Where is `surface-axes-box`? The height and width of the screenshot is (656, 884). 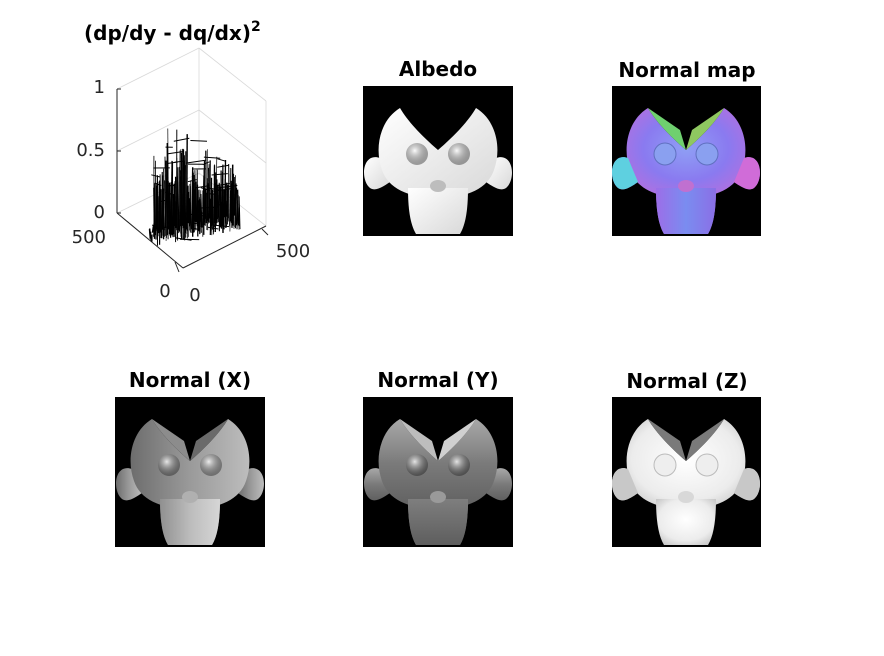 surface-axes-box is located at coordinates (192, 160).